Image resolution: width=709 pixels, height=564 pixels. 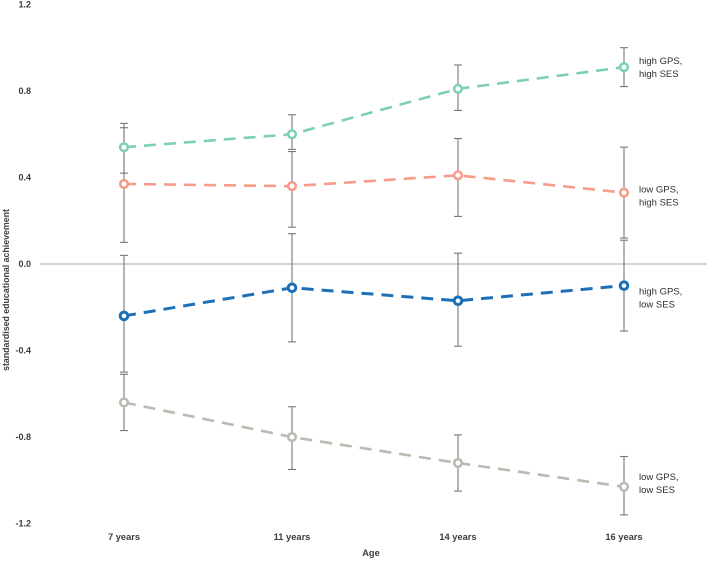 What do you see at coordinates (371, 553) in the screenshot?
I see `x-axis-title: Age` at bounding box center [371, 553].